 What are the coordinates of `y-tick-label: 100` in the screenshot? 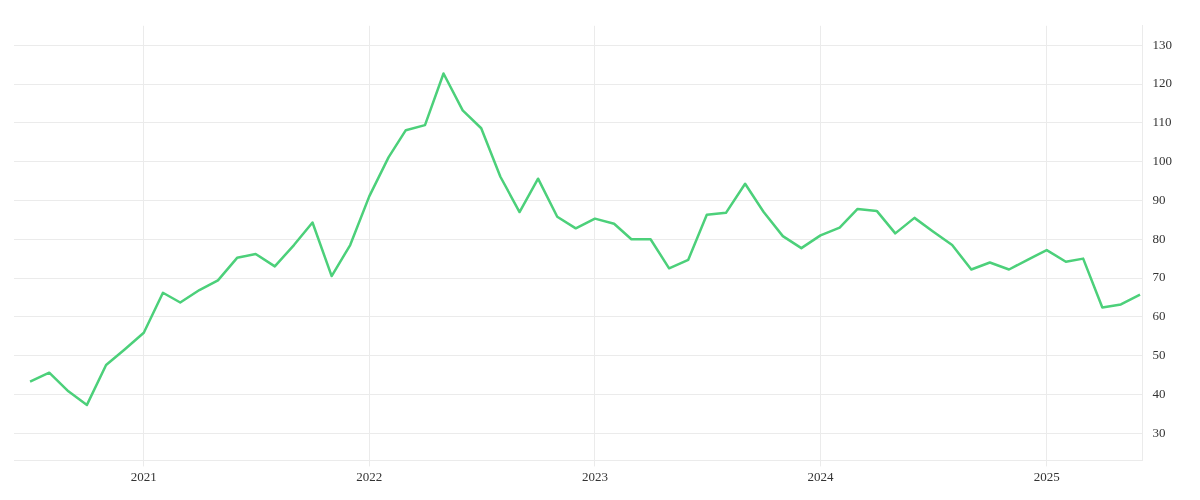 It's located at (1162, 161).